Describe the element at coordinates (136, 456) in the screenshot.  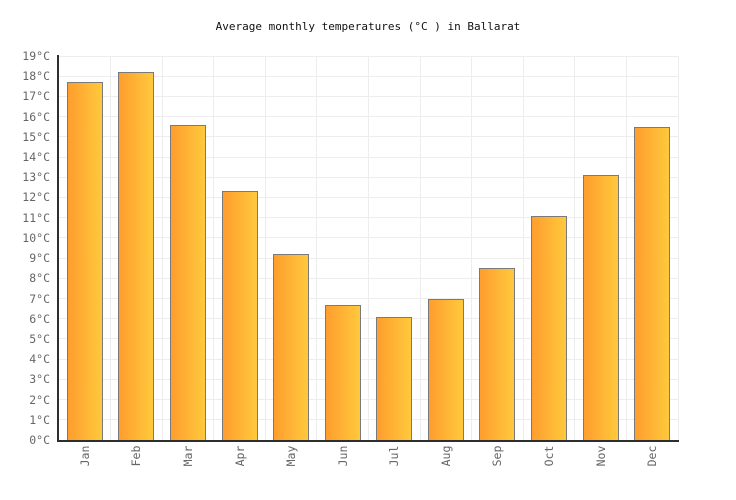
I see `x-tick-label-feb: Feb` at that location.